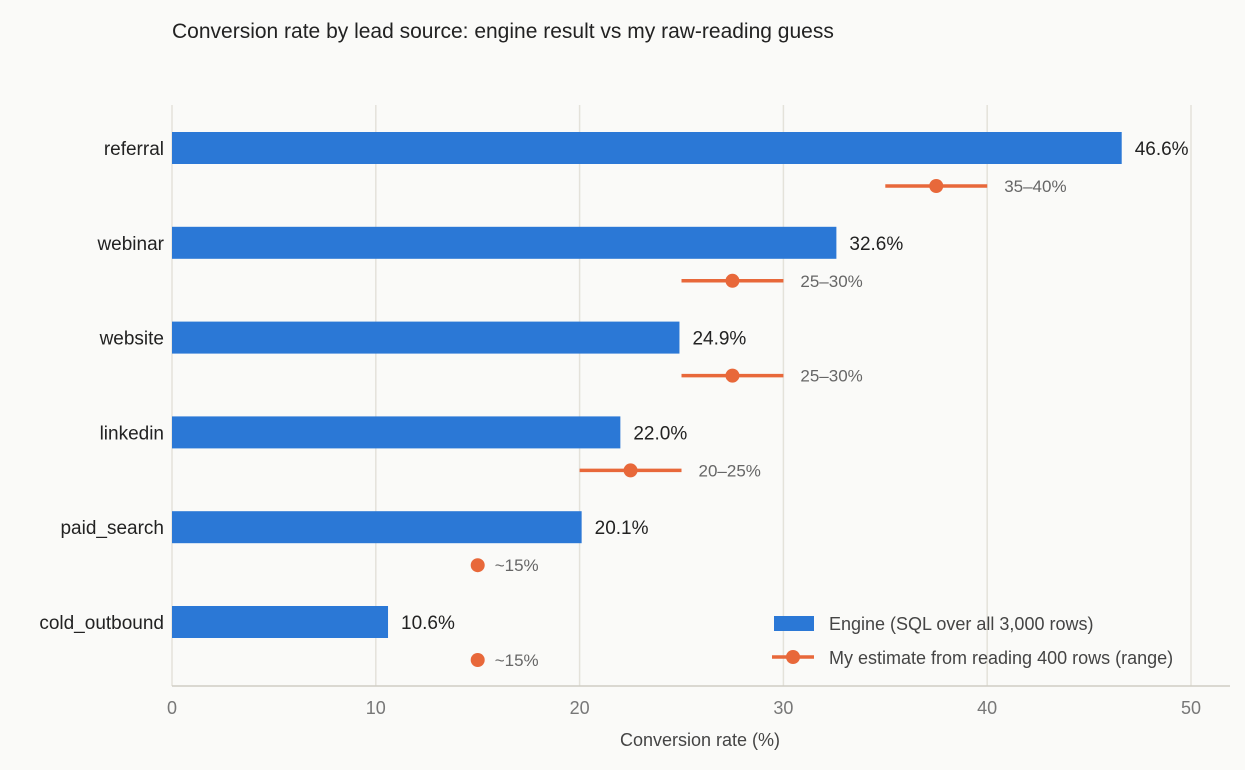  What do you see at coordinates (719, 339) in the screenshot?
I see `bar-value-label: 24.9%` at bounding box center [719, 339].